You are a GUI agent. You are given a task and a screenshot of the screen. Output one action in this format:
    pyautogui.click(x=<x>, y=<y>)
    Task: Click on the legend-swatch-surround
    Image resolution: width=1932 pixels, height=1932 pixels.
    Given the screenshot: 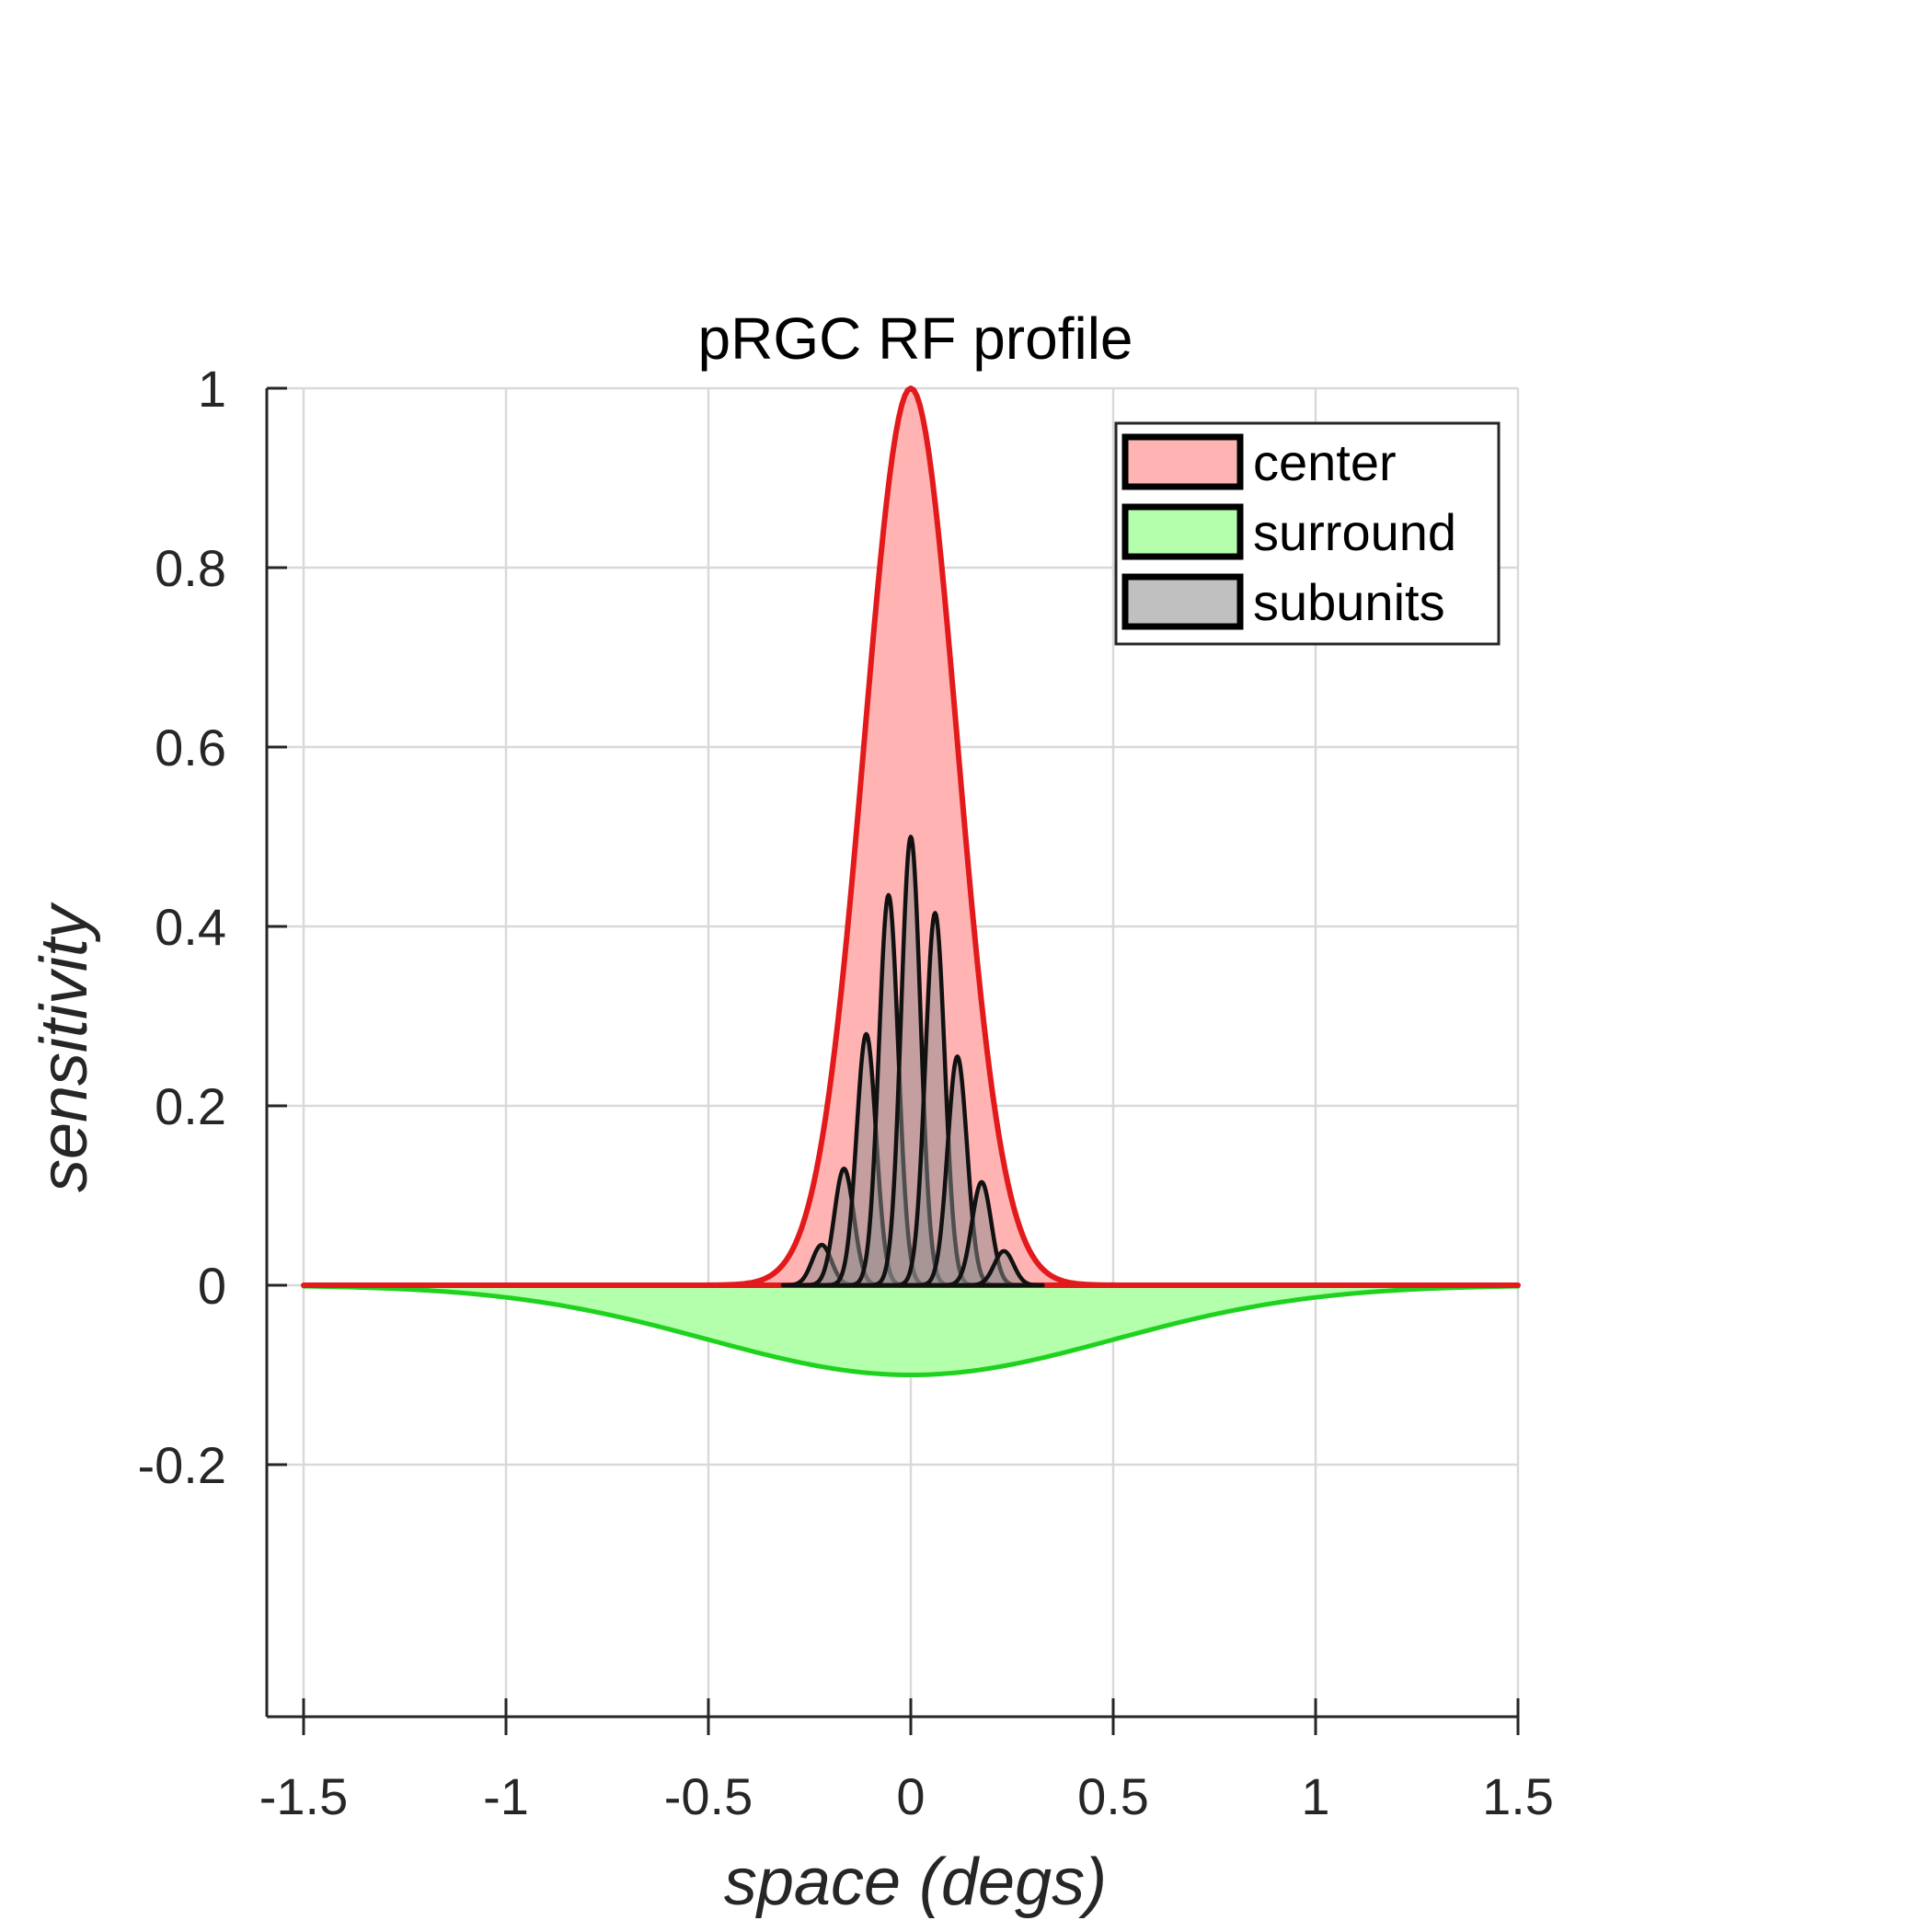 What is the action you would take?
    pyautogui.click(x=1182, y=531)
    